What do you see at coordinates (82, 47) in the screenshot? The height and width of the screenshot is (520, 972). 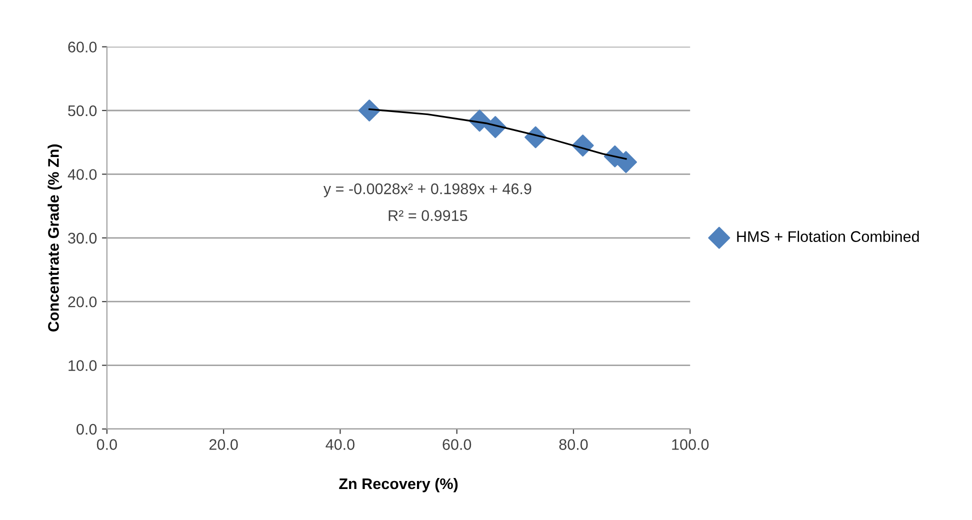 I see `y-tick-label: 60.0` at bounding box center [82, 47].